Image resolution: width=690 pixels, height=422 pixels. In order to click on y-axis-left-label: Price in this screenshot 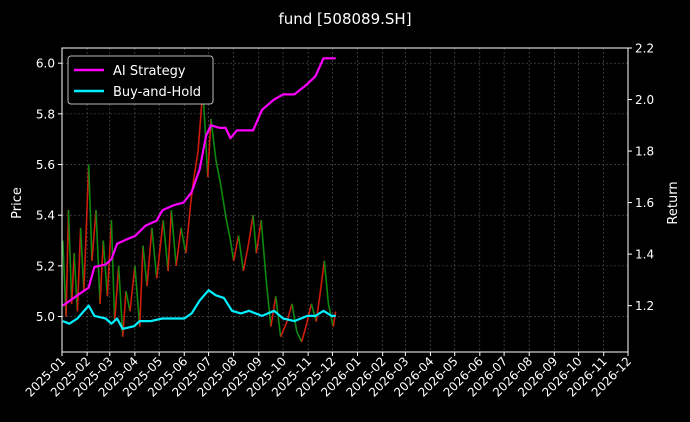, I will do `click(17, 203)`.